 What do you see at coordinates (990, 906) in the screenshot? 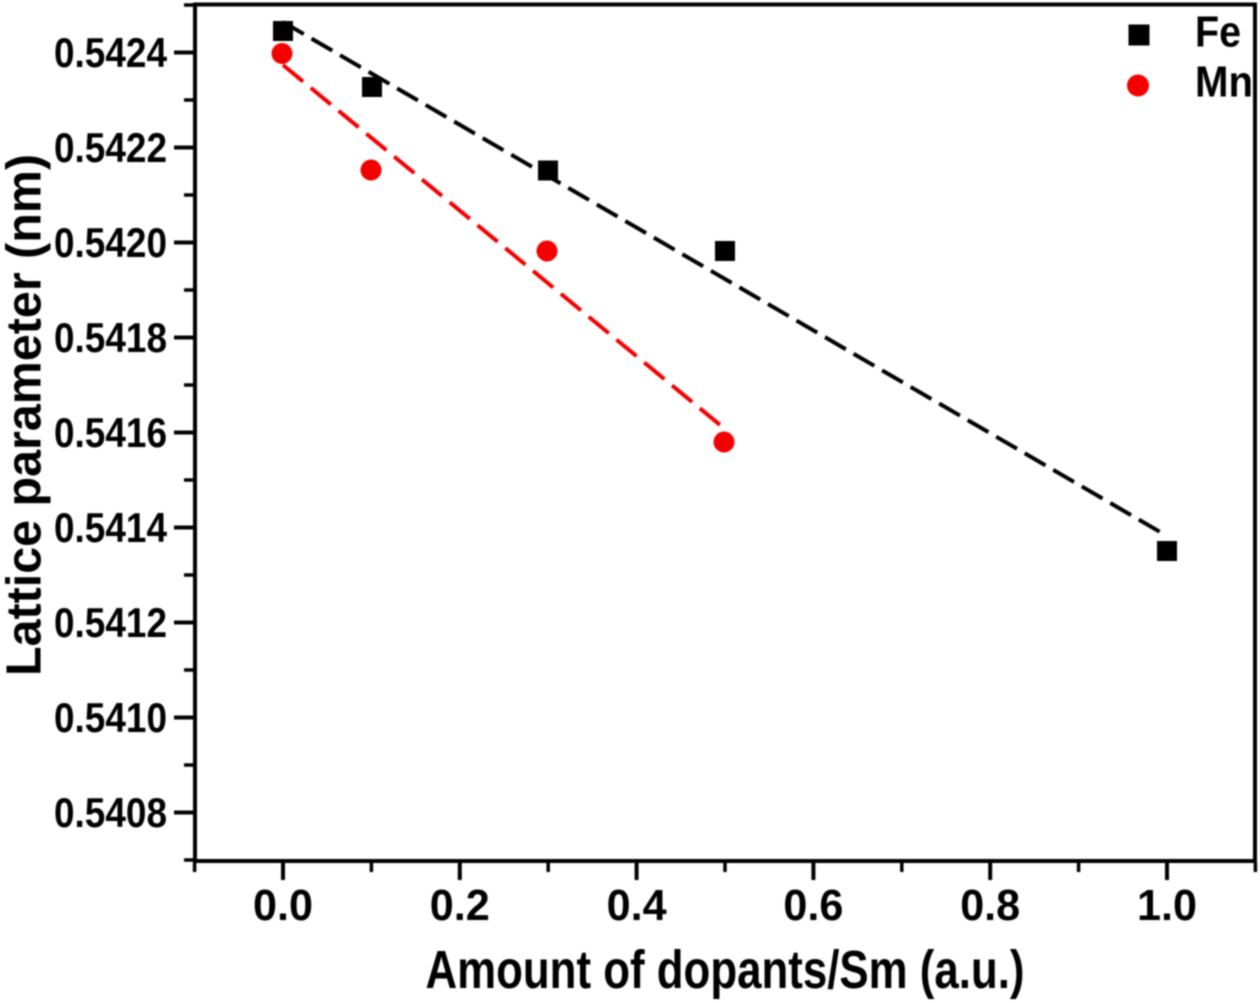
I see `svg-text: 0.8` at bounding box center [990, 906].